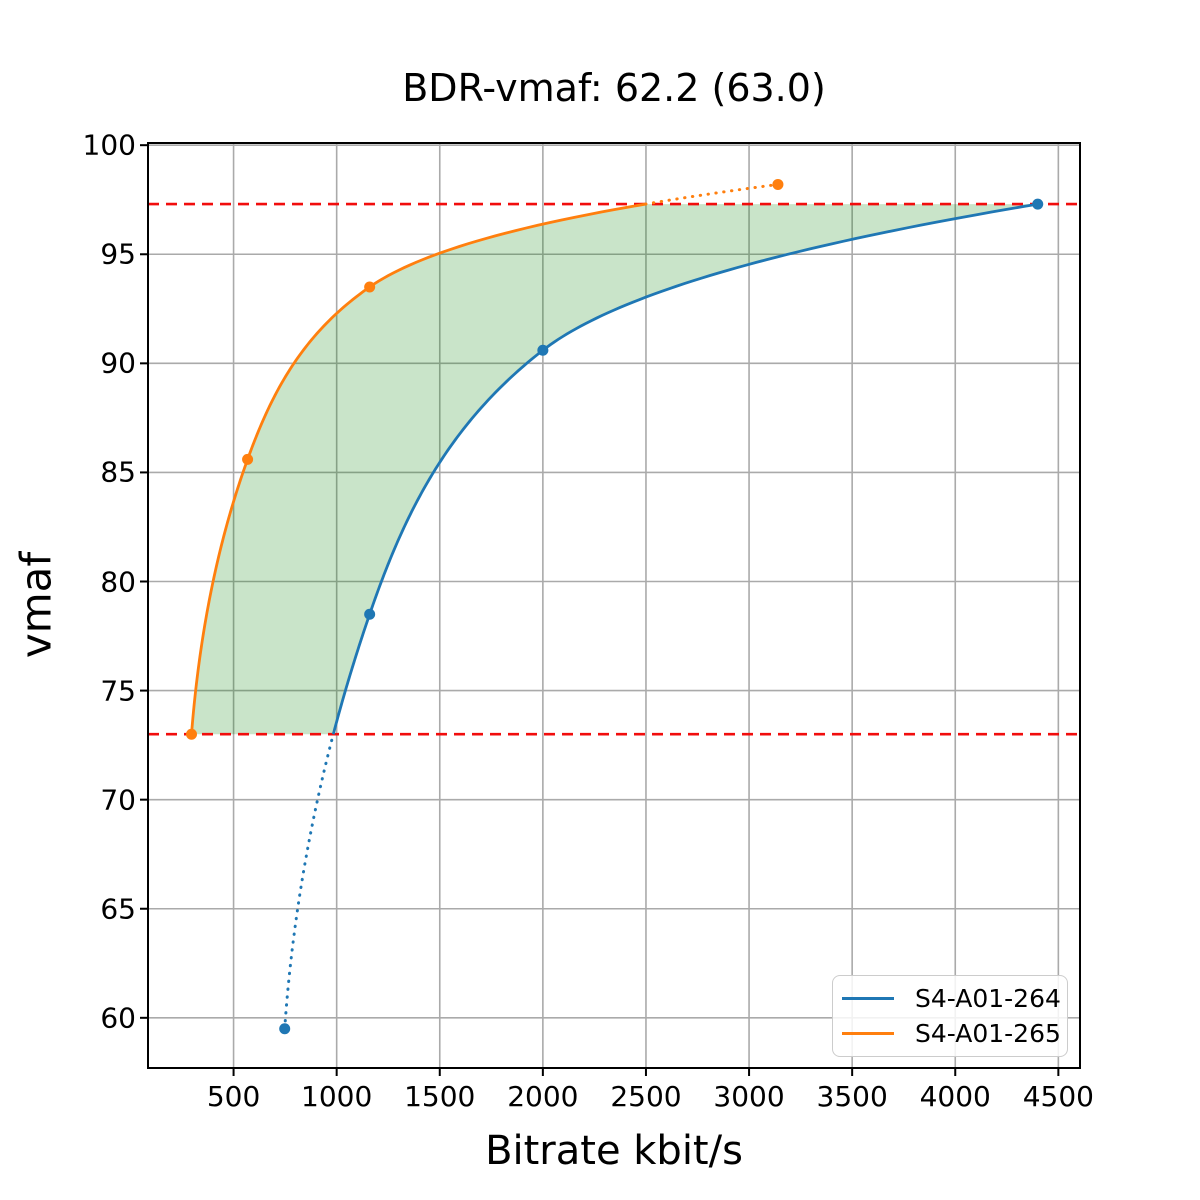 This screenshot has height=1200, width=1200. I want to click on chart-title: BDR-vmaf: 62.2 (63.0), so click(614, 88).